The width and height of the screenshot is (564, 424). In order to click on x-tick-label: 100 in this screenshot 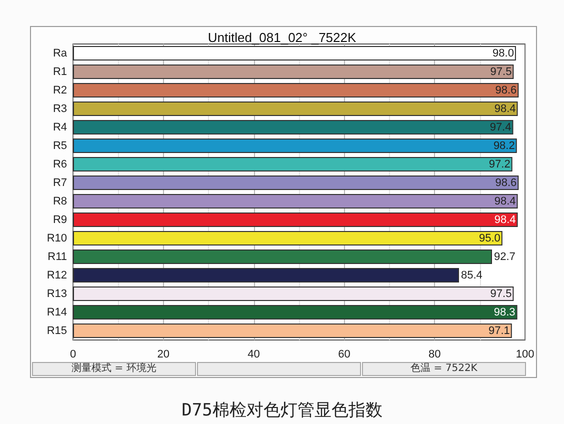, I will do `click(525, 354)`.